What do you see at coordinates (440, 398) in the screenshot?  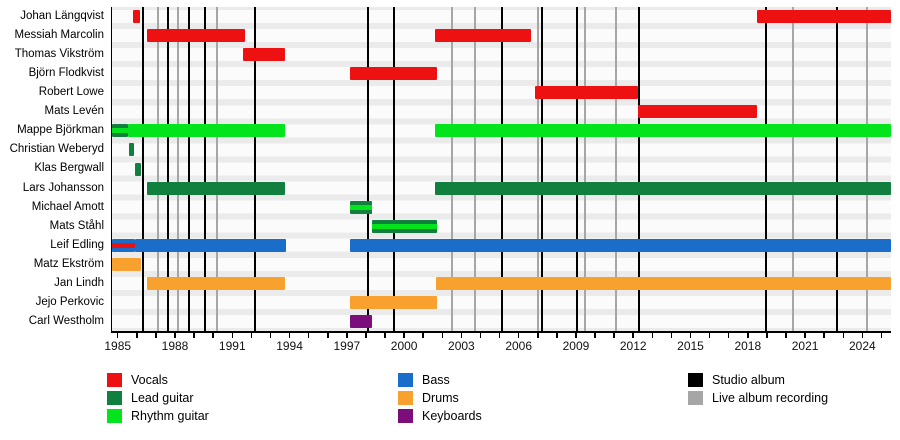 I see `legend-label-drums: Drums` at bounding box center [440, 398].